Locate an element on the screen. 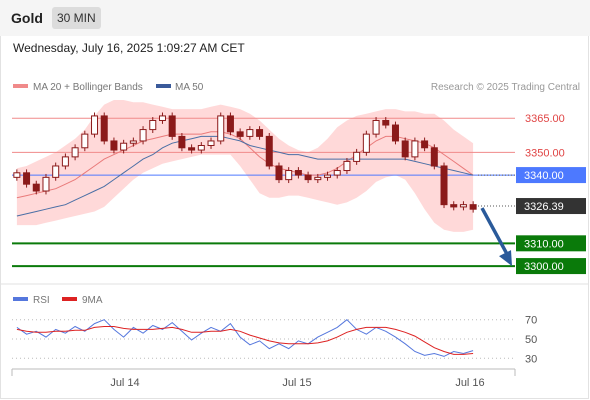 This screenshot has width=590, height=400. rsi-line is located at coordinates (245, 338).